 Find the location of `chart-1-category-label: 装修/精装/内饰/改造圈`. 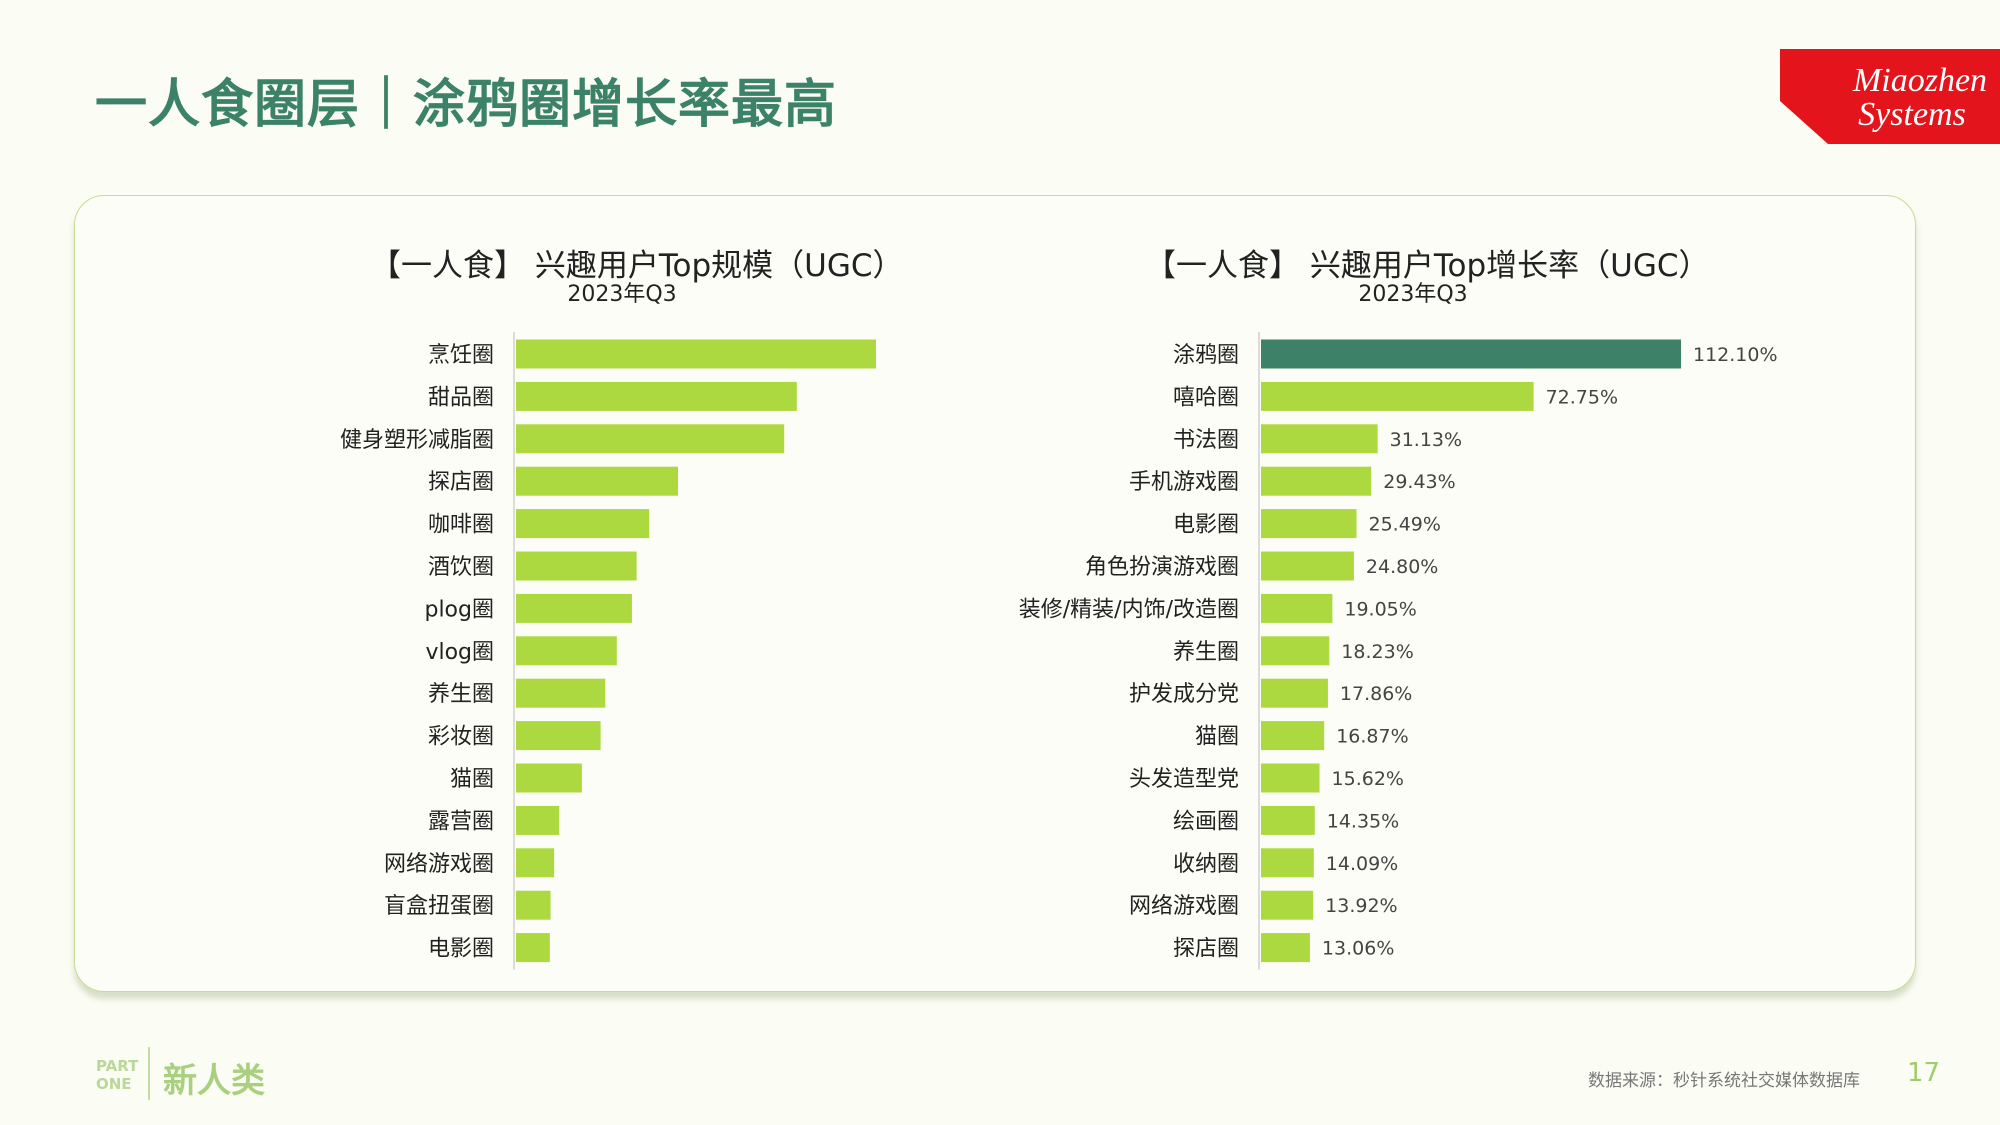

chart-1-category-label: 装修/精装/内饰/改造圈 is located at coordinates (1129, 609).